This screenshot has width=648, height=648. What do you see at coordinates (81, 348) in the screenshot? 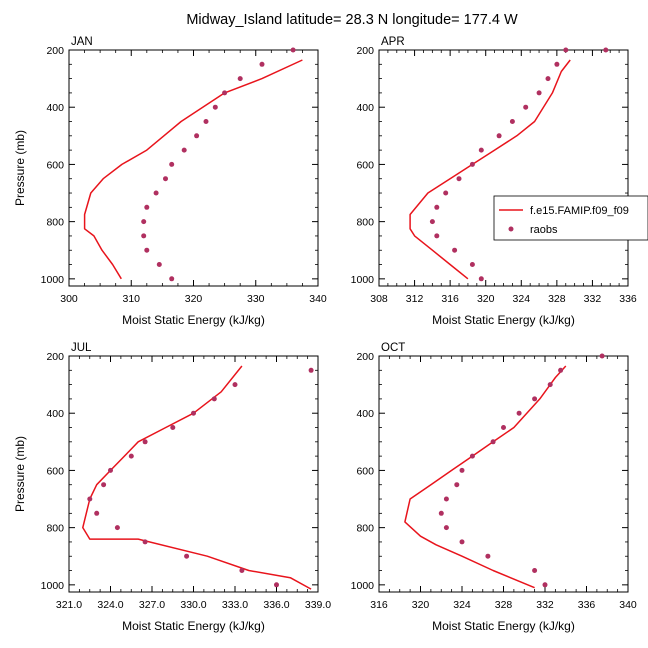
I see `panel-title: JUL` at bounding box center [81, 348].